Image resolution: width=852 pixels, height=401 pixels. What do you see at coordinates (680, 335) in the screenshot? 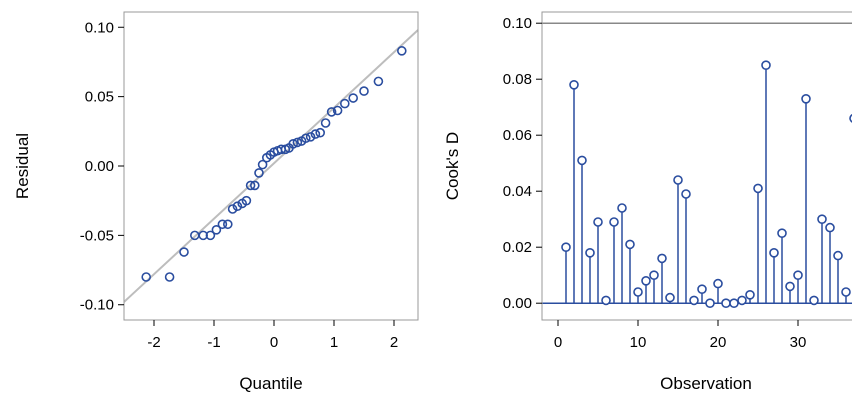
I see `cooks-d-x-axis: 010203040` at bounding box center [680, 335].